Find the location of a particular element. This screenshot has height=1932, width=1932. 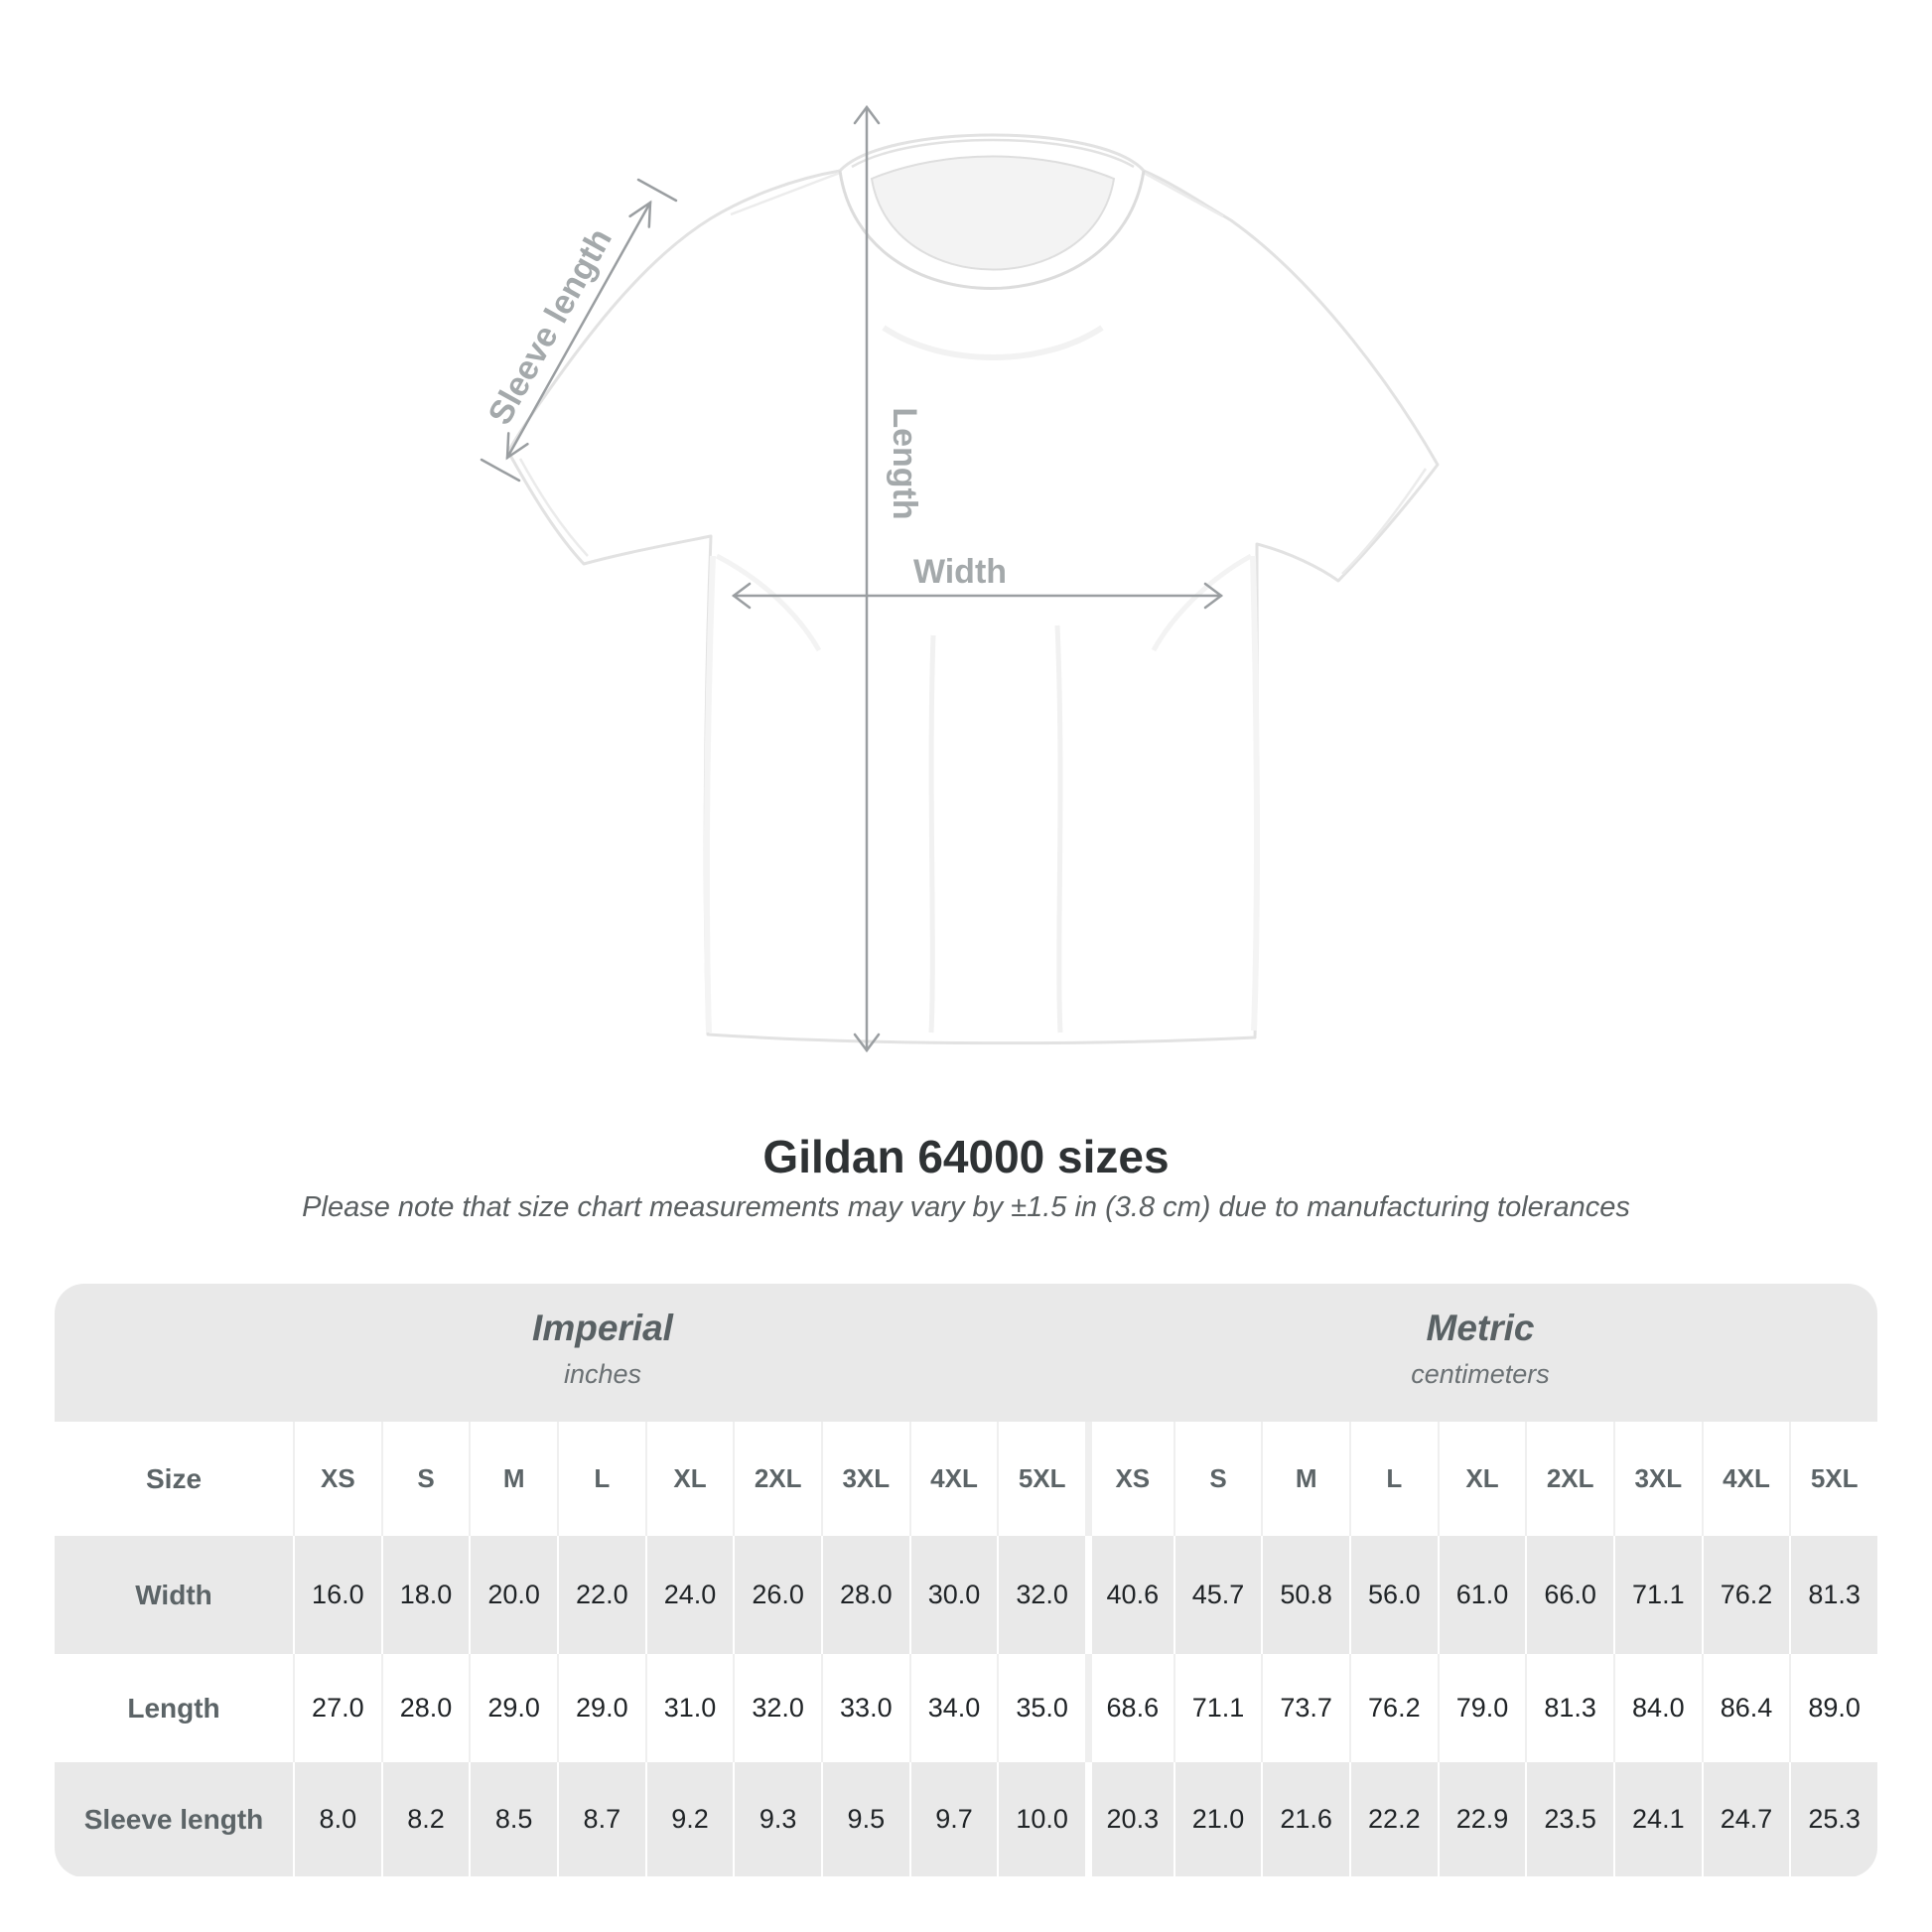

cell-value: 33.0 is located at coordinates (865, 1708).